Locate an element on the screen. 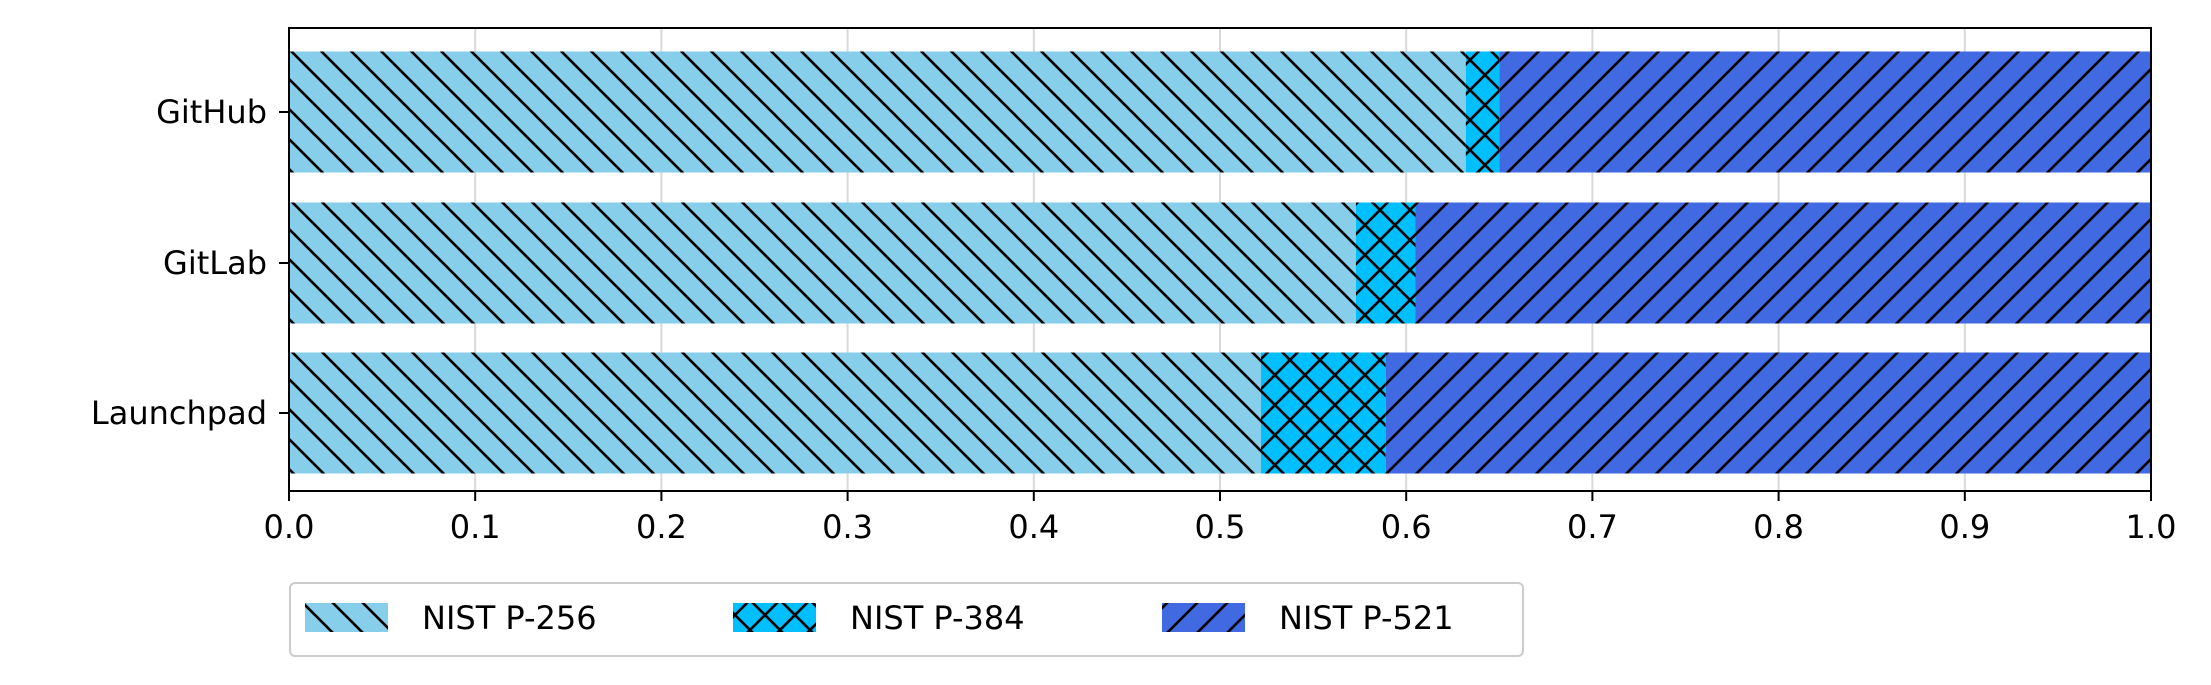 Image resolution: width=2211 pixels, height=685 pixels. y-tick-label: GitLab is located at coordinates (215, 263).